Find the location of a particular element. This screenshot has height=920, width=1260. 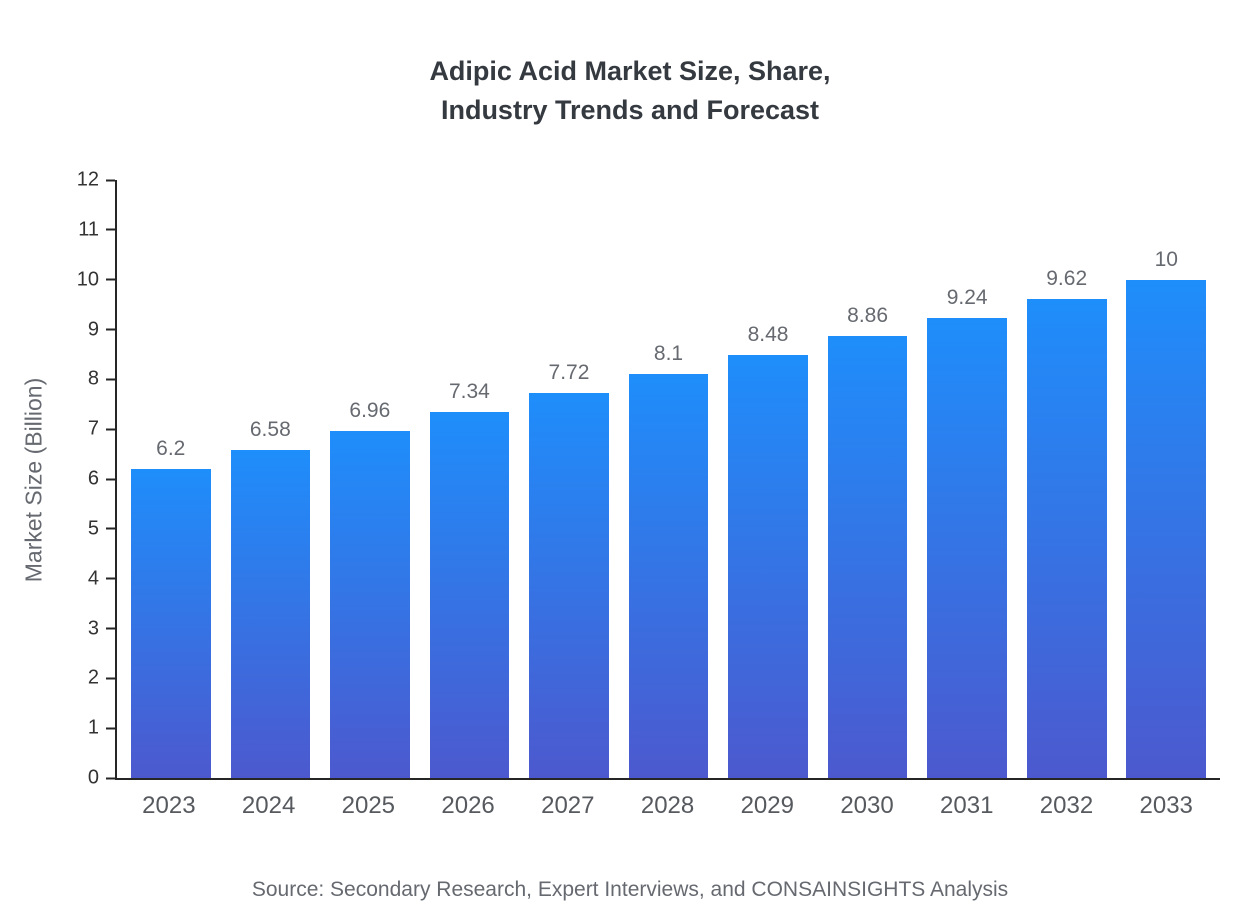

bar-cell: 9.24 is located at coordinates (967, 479).